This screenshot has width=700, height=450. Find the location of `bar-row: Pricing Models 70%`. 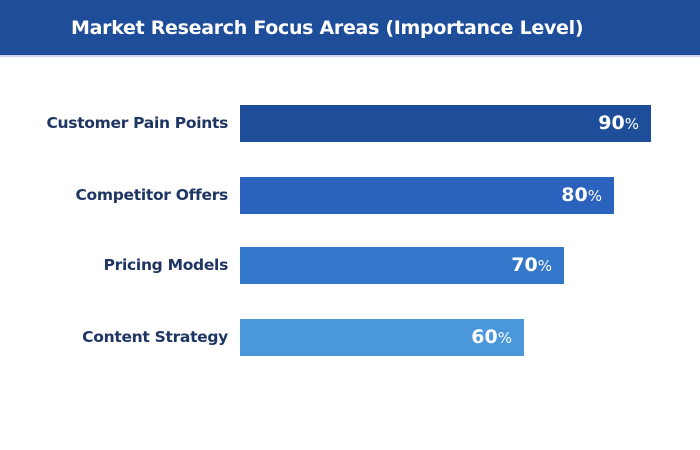

bar-row: Pricing Models 70% is located at coordinates (350, 265).